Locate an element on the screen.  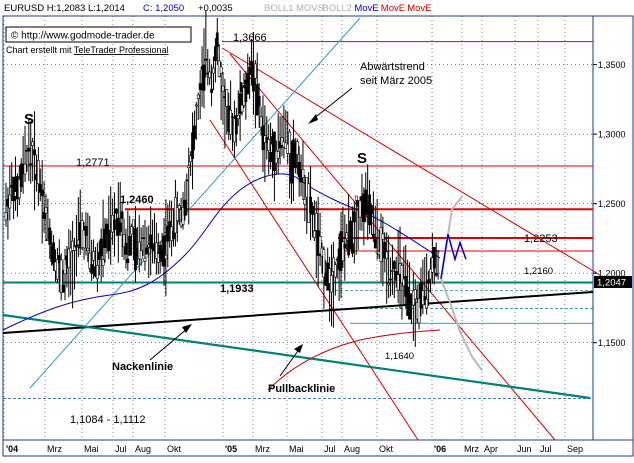
level-label-12460: 1,2460 is located at coordinates (137, 200).